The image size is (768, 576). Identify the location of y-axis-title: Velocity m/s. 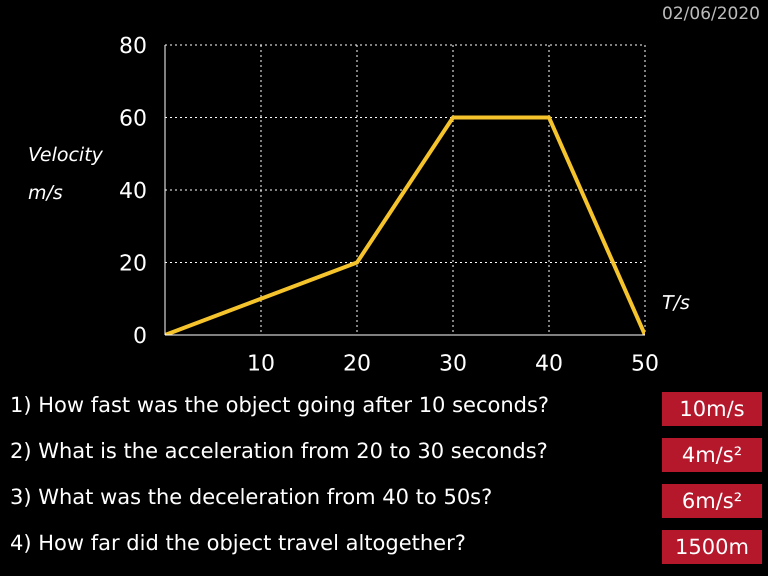
(66, 174).